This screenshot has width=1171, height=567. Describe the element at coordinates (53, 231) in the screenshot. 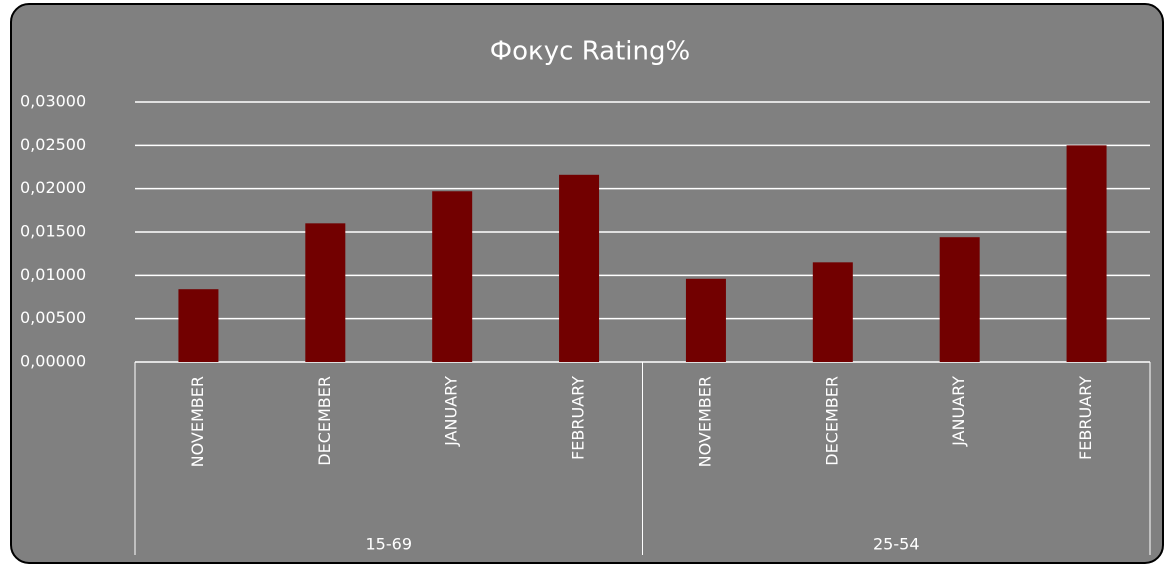

I see `y-tick-label: 0,01500` at that location.